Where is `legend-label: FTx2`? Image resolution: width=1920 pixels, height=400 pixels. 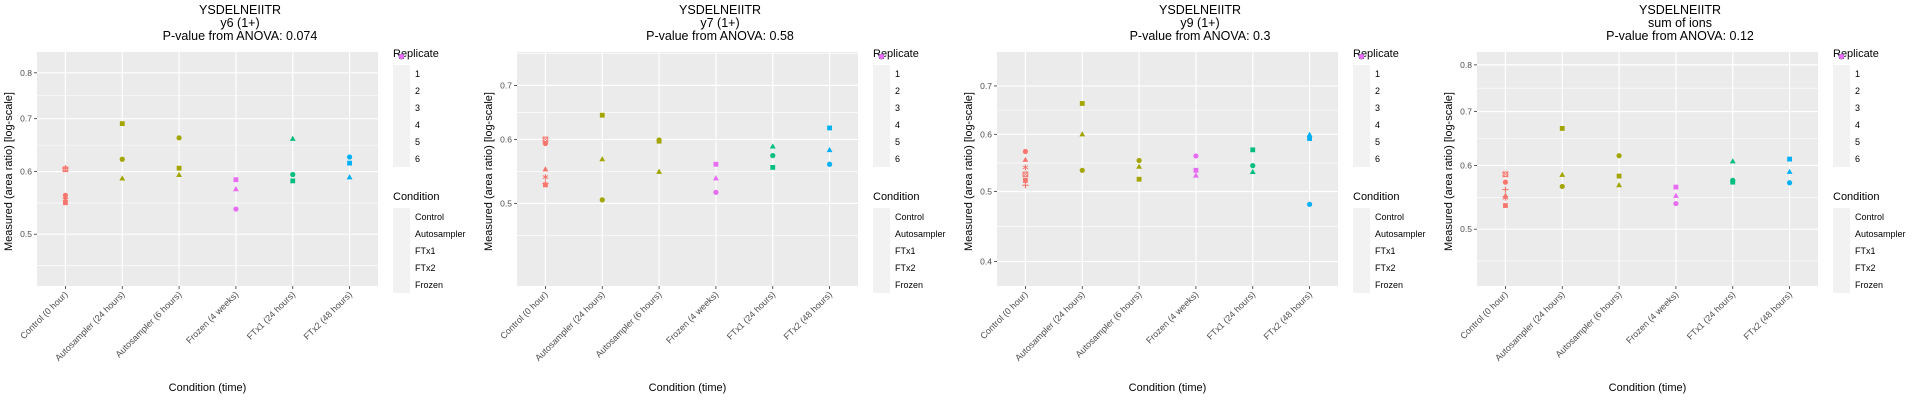 legend-label: FTx2 is located at coordinates (905, 267).